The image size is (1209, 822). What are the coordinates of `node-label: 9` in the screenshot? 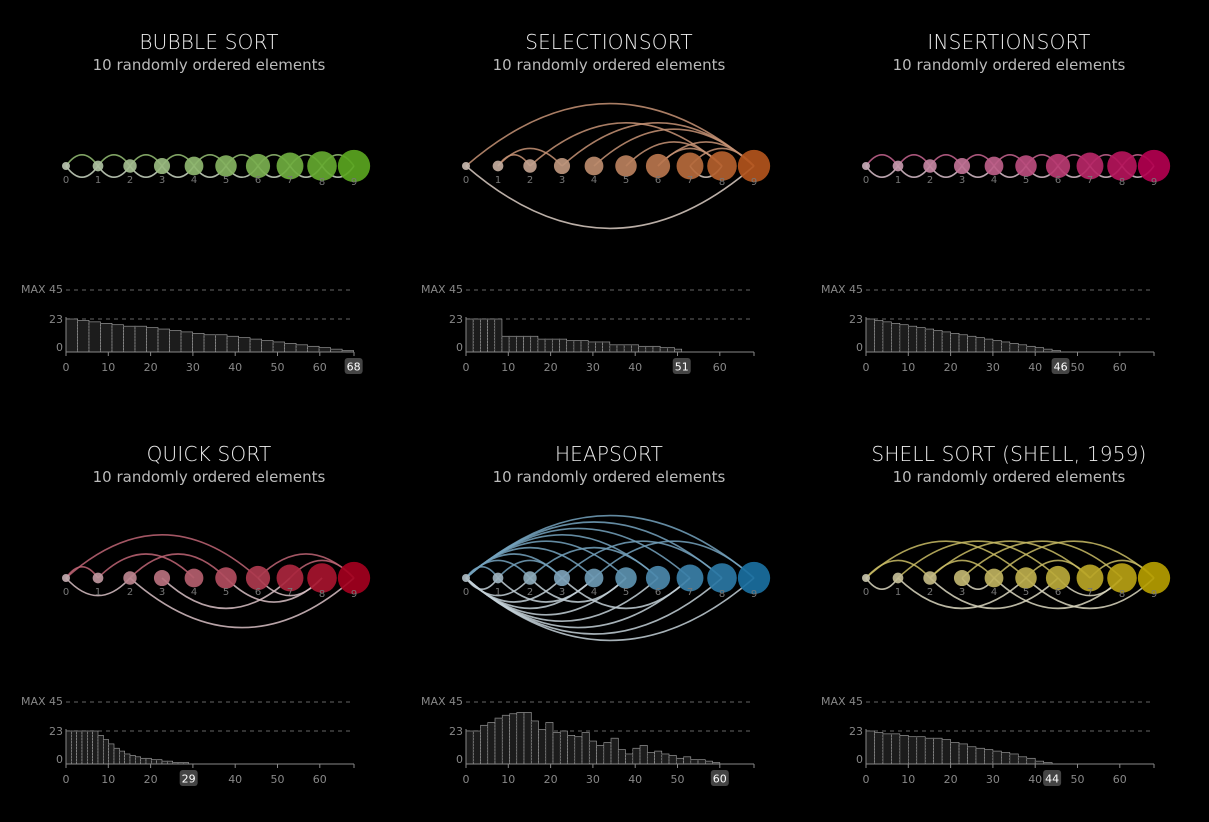 It's located at (354, 182).